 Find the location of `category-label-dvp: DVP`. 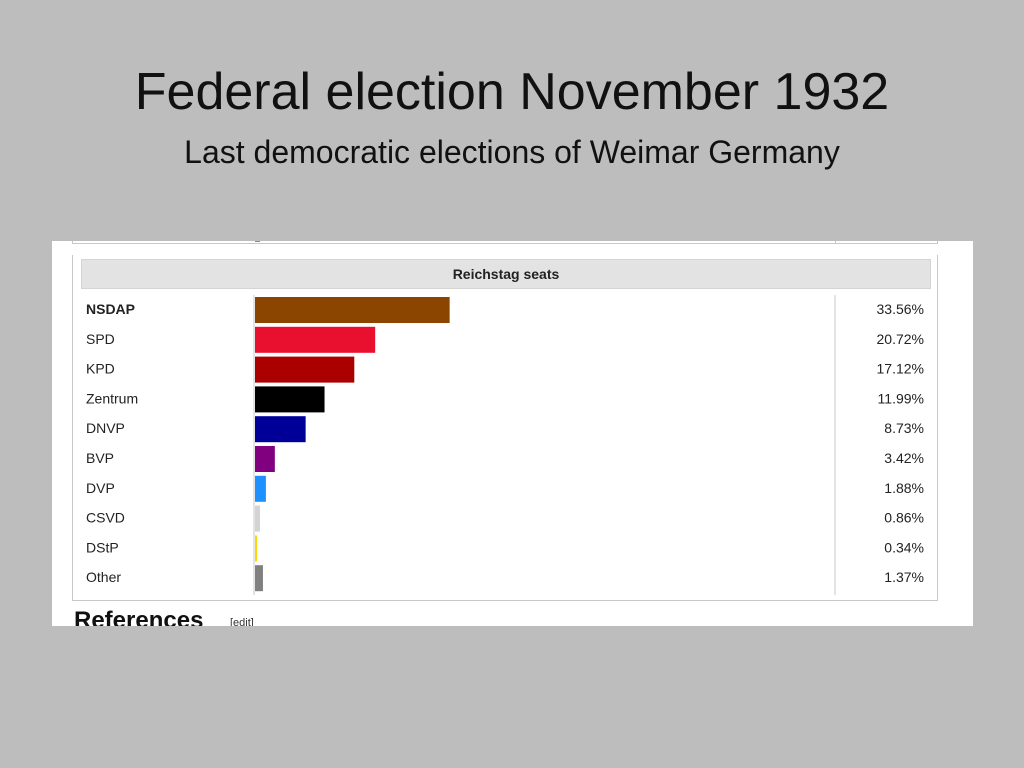

category-label-dvp: DVP is located at coordinates (100, 488).